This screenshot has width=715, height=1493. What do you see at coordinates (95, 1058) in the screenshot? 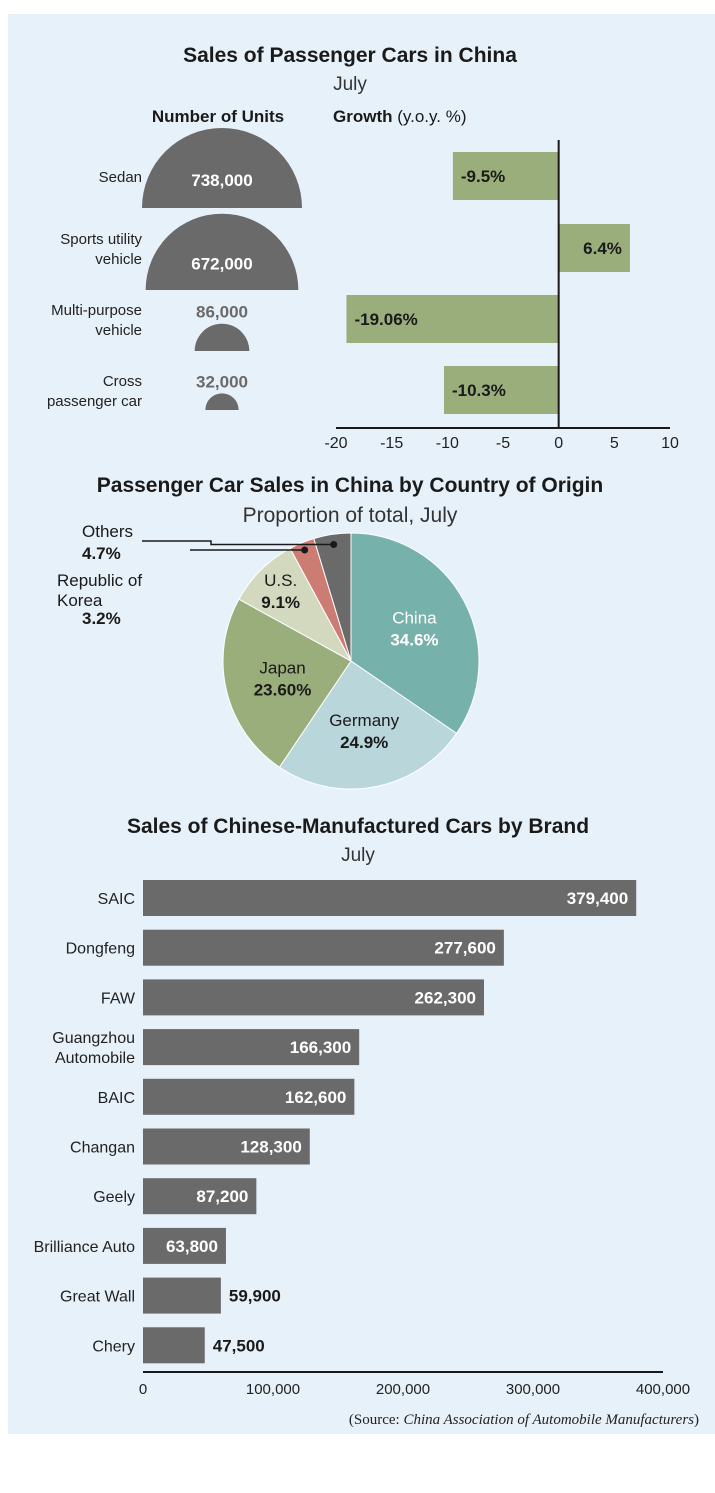
I see `brand-name-label-4-line-2: Automobile` at bounding box center [95, 1058].